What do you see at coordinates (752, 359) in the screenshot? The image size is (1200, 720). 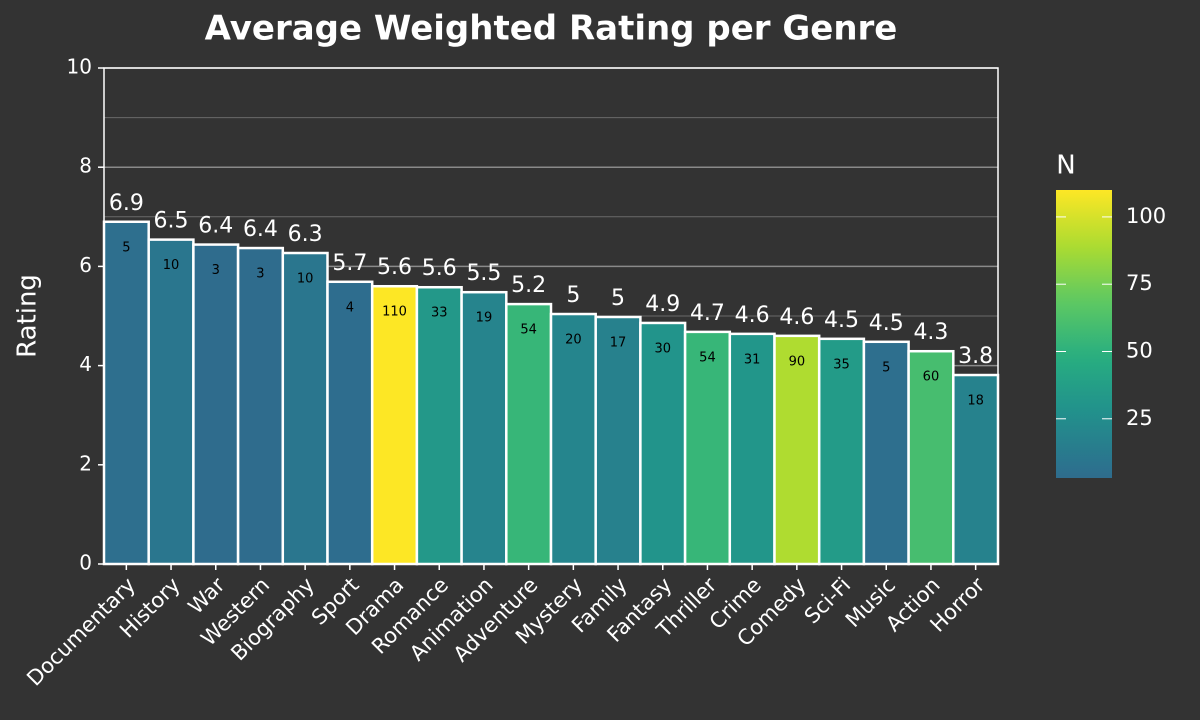 I see `count-label: 31` at bounding box center [752, 359].